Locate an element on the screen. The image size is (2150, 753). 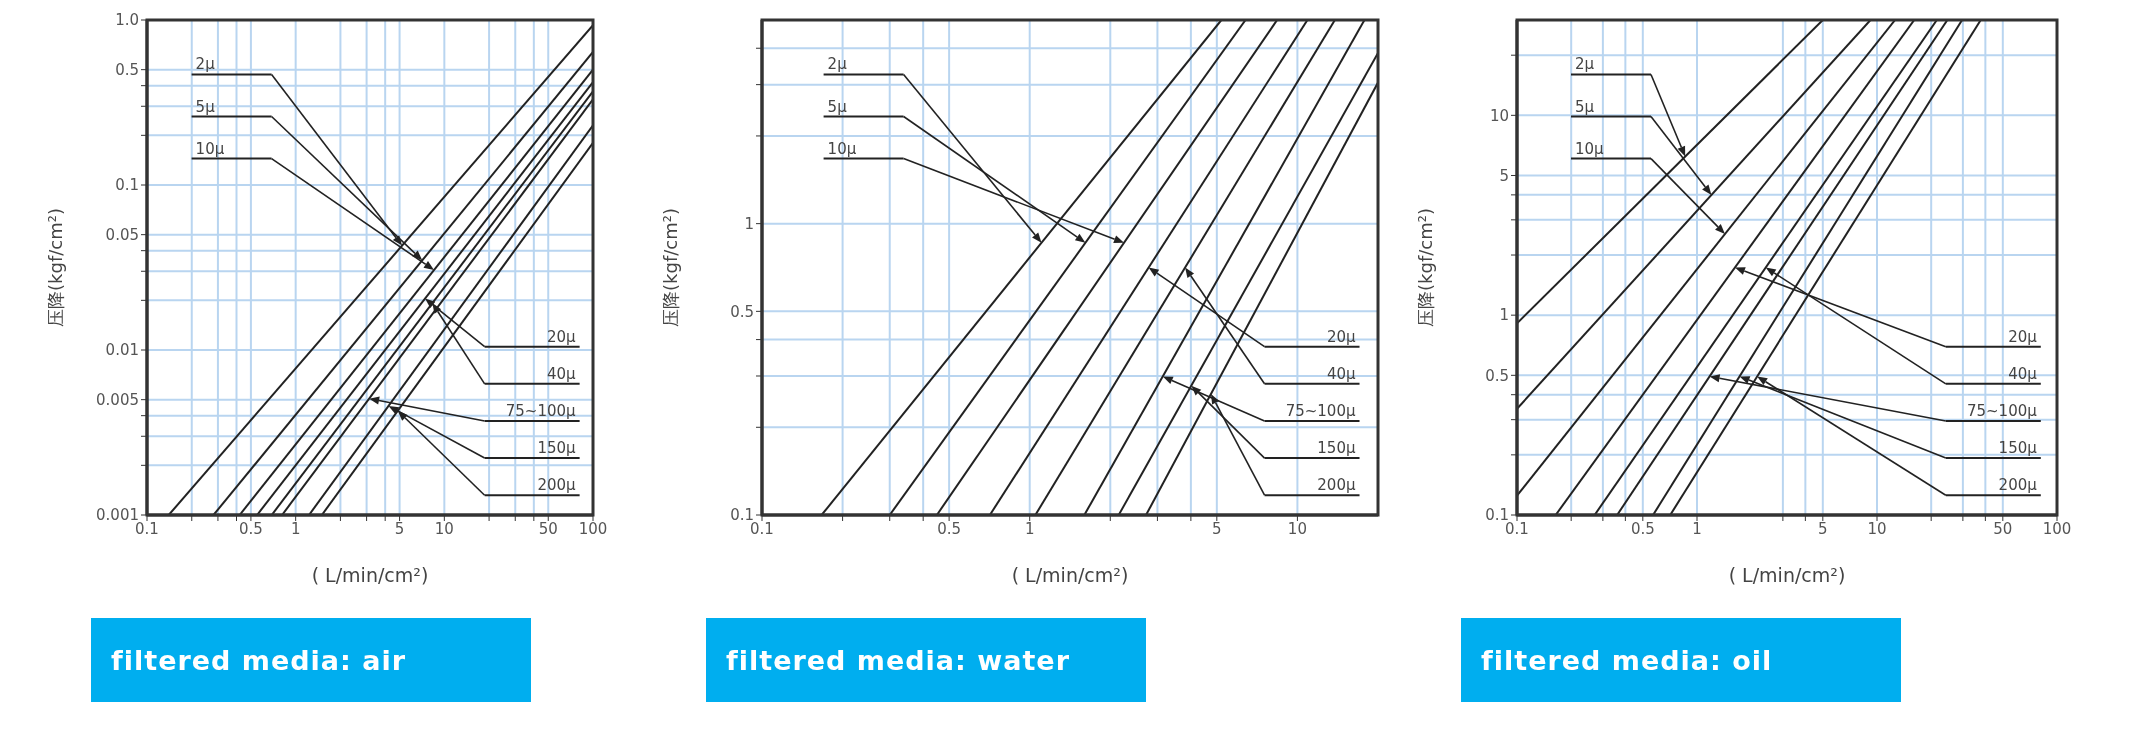
text: filtered media: oil is located at coordinates (1626, 660).